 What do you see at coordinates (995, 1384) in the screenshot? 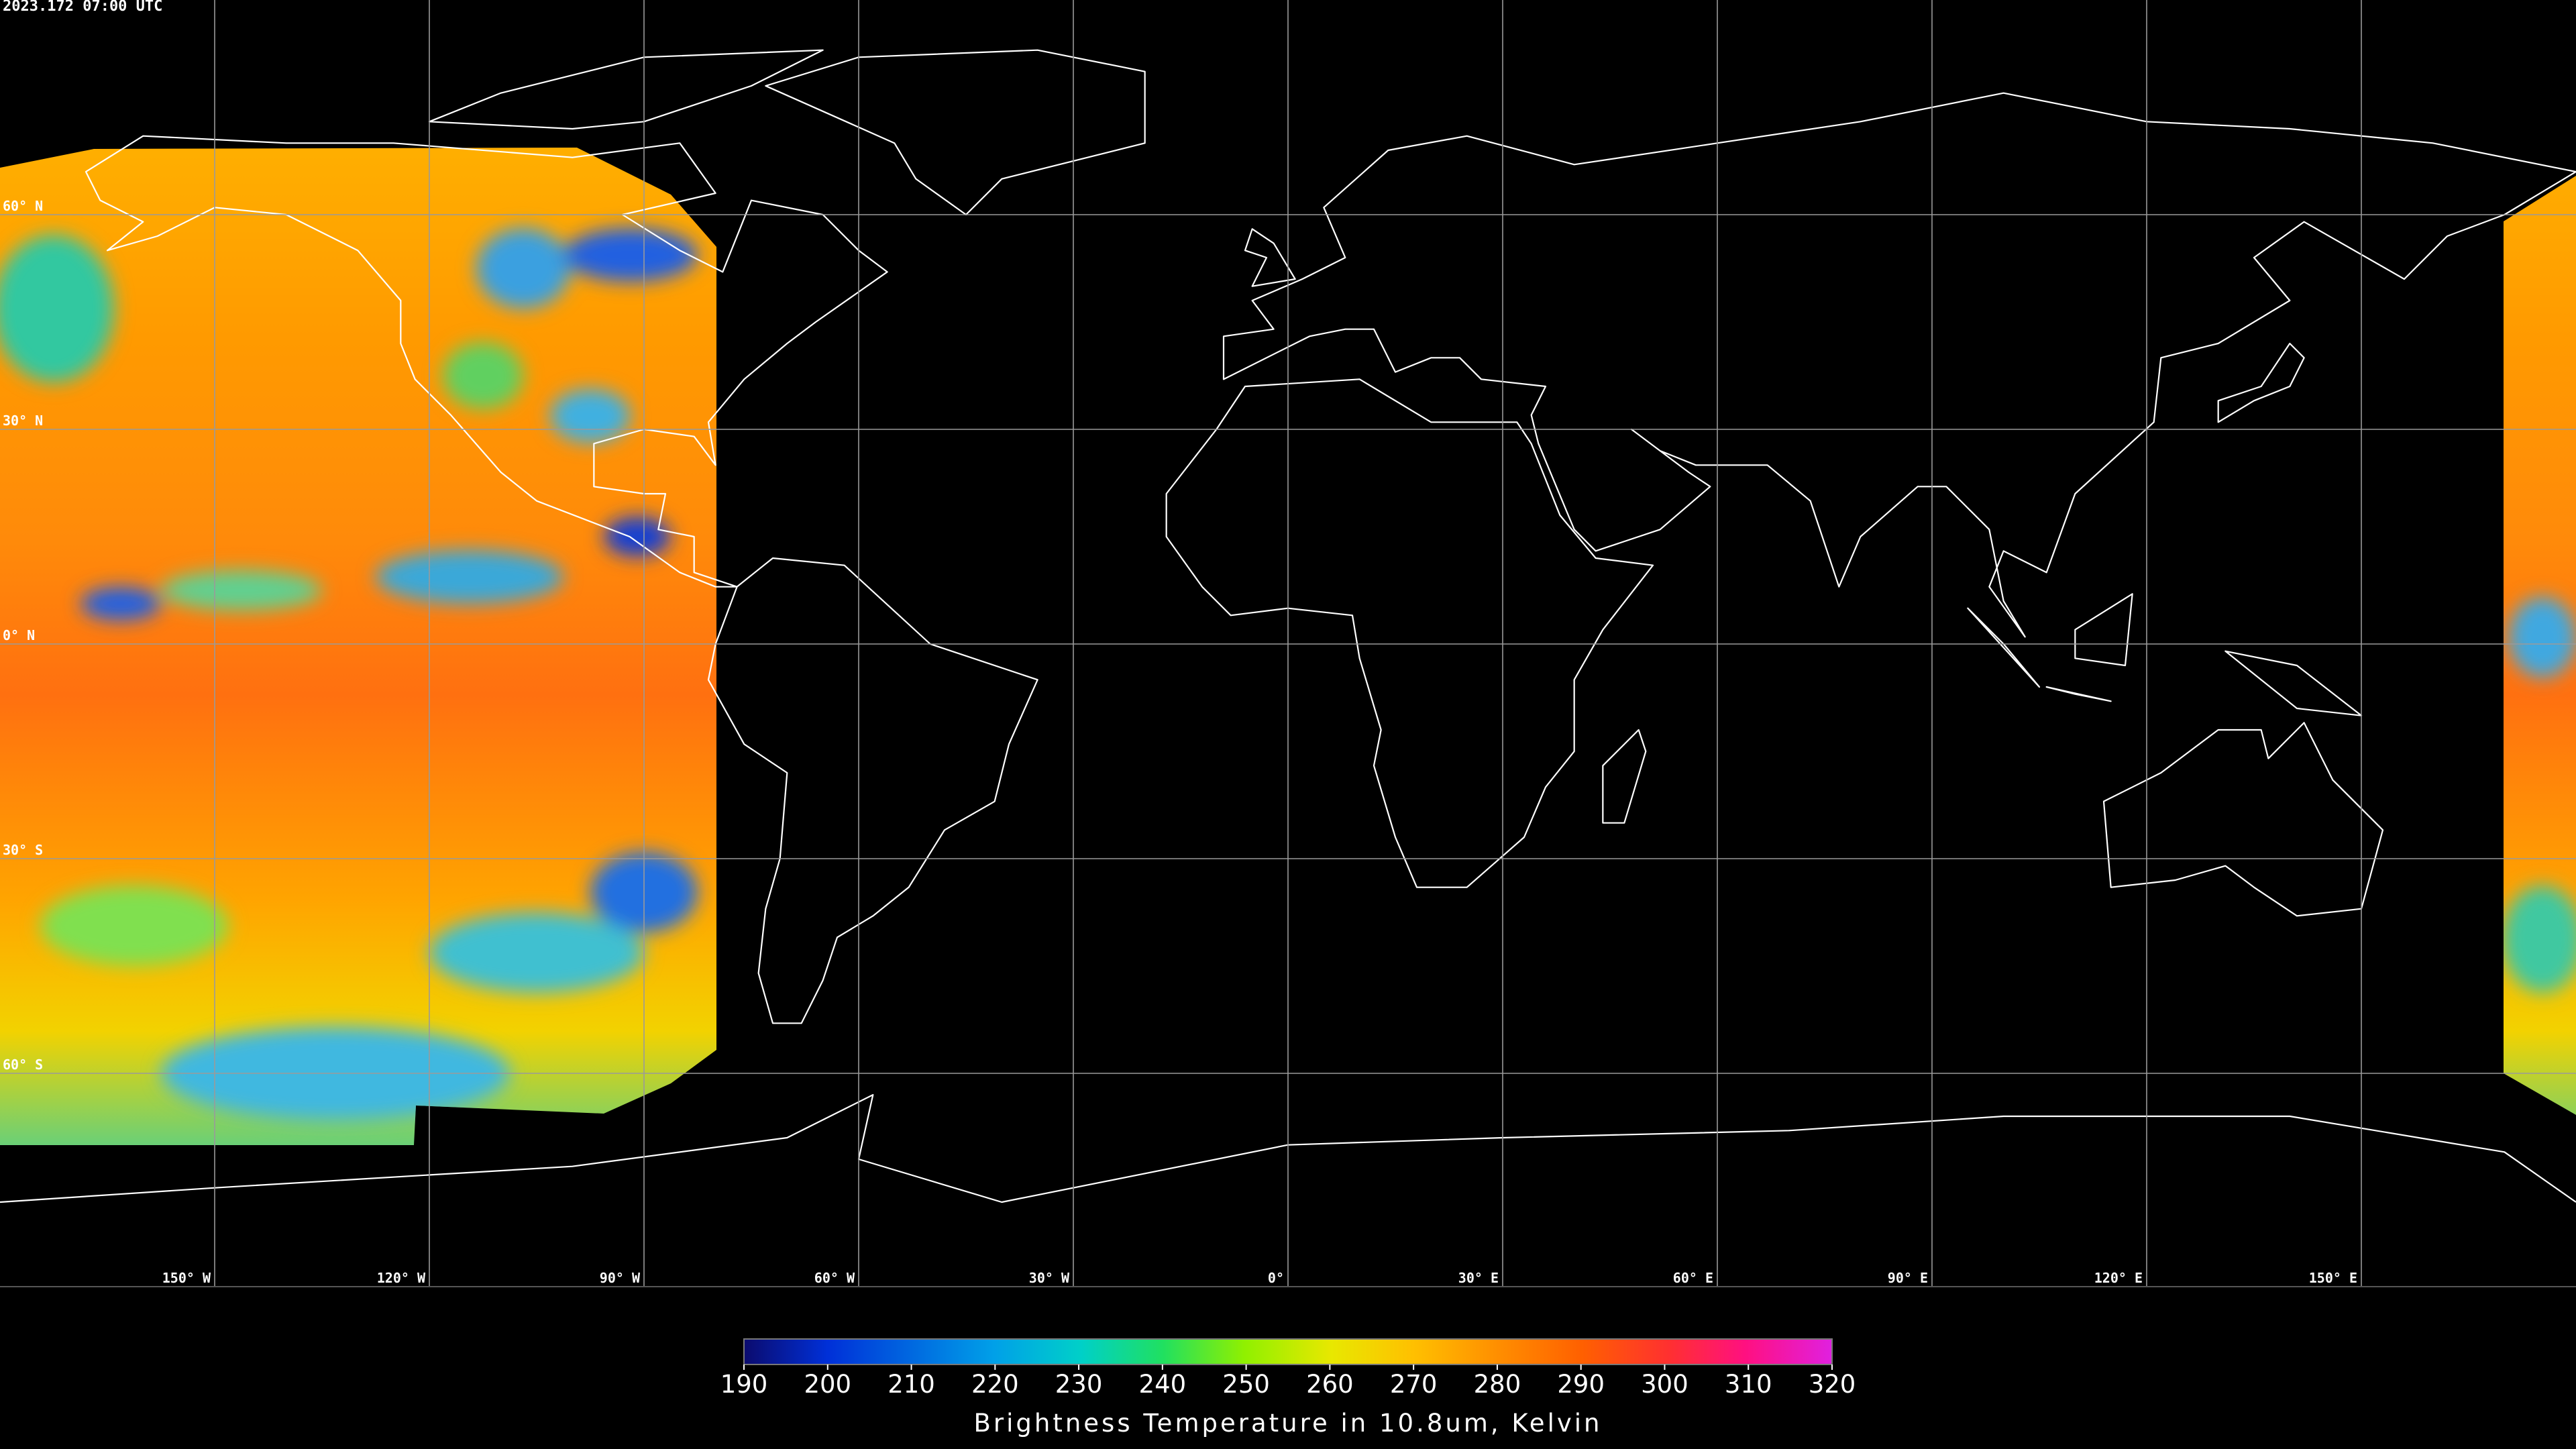
I see `colorbar-tick-label: 220` at bounding box center [995, 1384].